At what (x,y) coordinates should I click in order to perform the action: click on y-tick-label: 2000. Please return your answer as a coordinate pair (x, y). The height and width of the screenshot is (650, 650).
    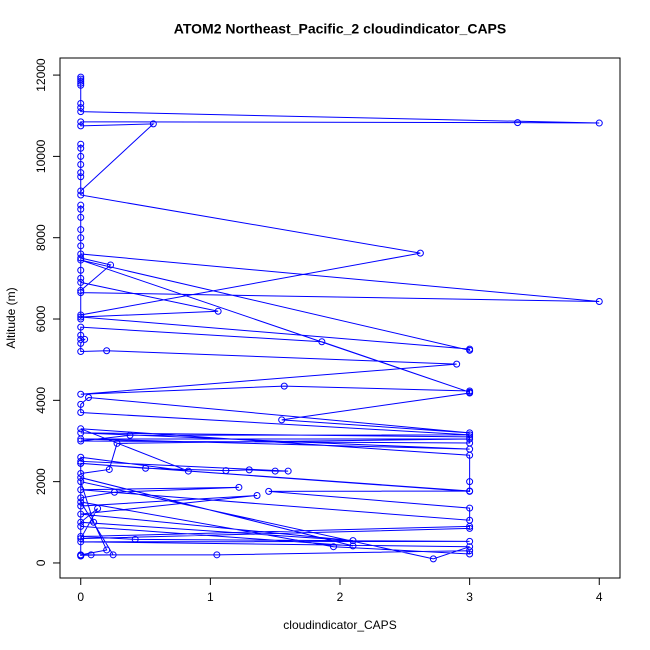
    Looking at the image, I should click on (41, 481).